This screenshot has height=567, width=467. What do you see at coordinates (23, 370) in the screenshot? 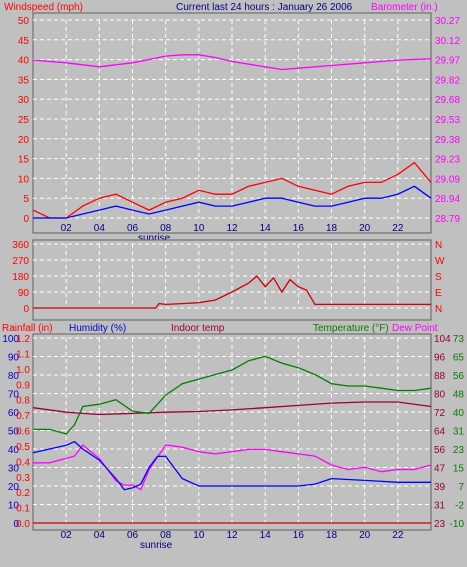
I see `rainfall-tick-label: 1.0` at bounding box center [23, 370].